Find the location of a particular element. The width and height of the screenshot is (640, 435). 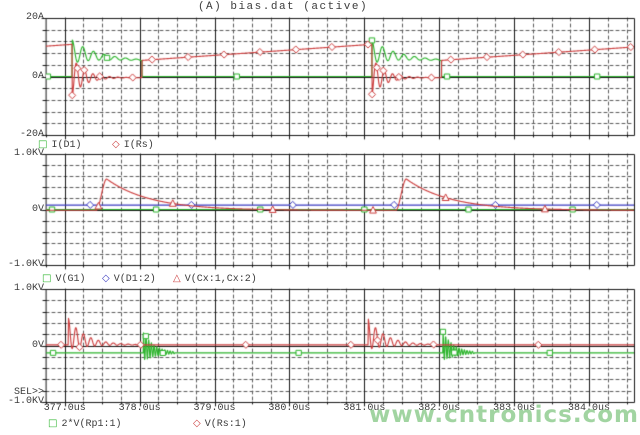

watermark: www.cntronics.com is located at coordinates (504, 415).